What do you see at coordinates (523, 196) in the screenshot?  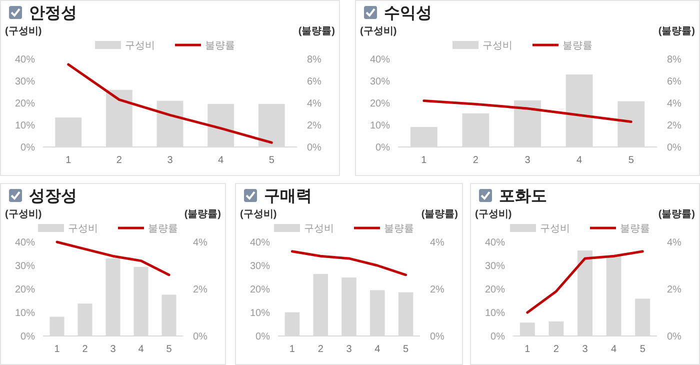 I see `chart-title: 포화도` at bounding box center [523, 196].